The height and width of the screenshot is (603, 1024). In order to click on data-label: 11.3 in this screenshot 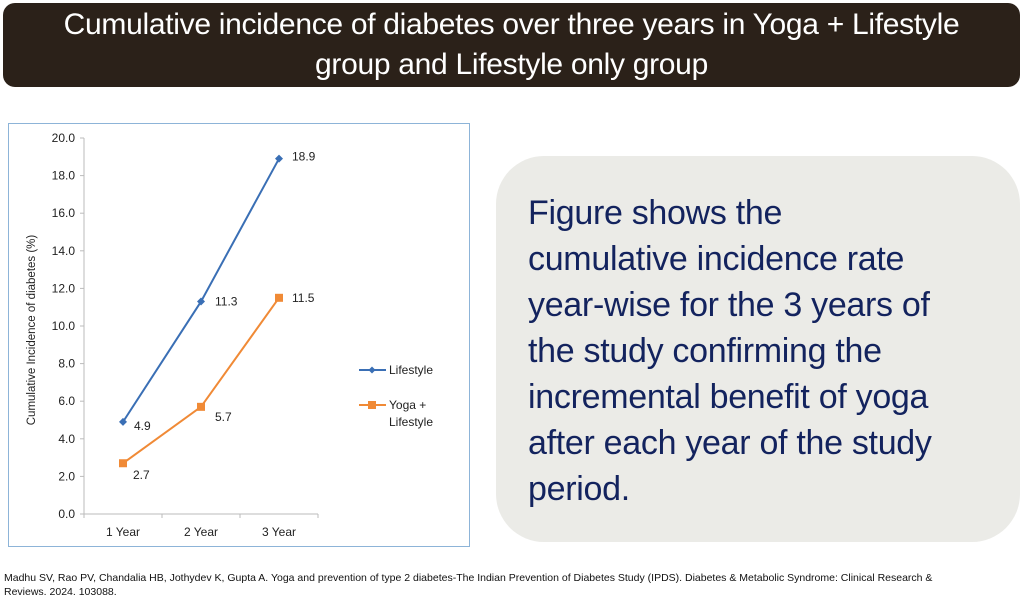, I will do `click(226, 302)`.